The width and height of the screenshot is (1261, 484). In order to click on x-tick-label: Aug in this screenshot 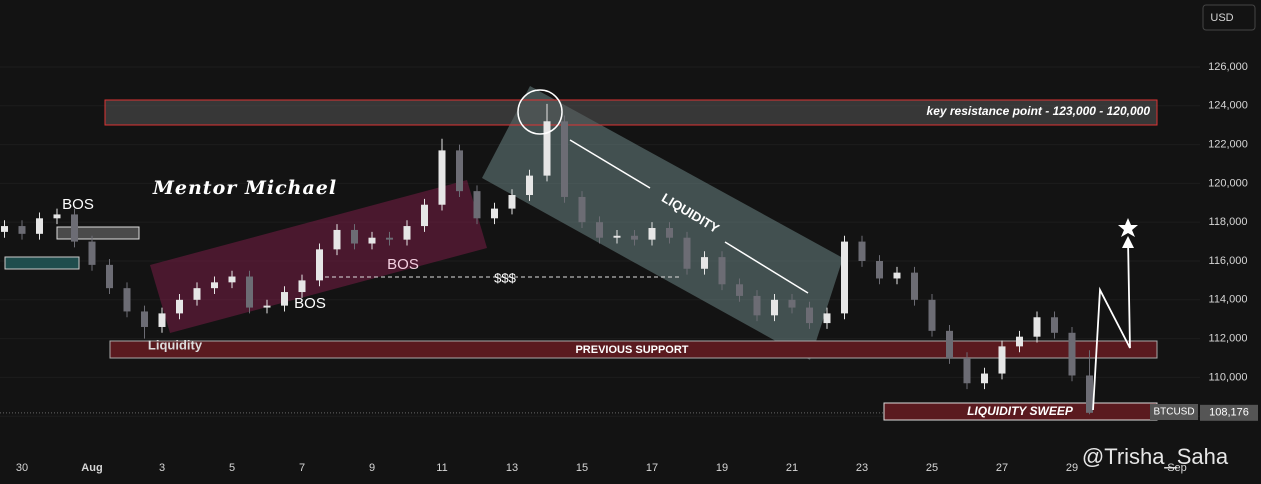, I will do `click(91, 468)`.